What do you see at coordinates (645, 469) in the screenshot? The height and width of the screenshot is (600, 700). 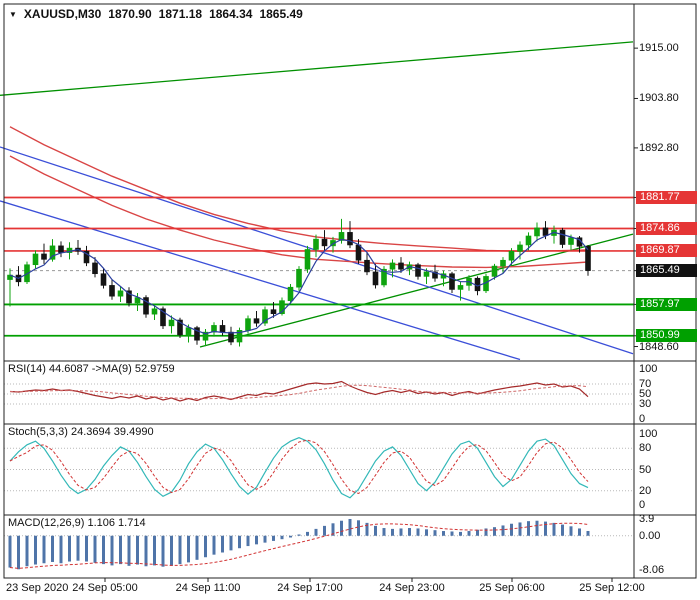 I see `stoch-axis-label: 50` at bounding box center [645, 469].